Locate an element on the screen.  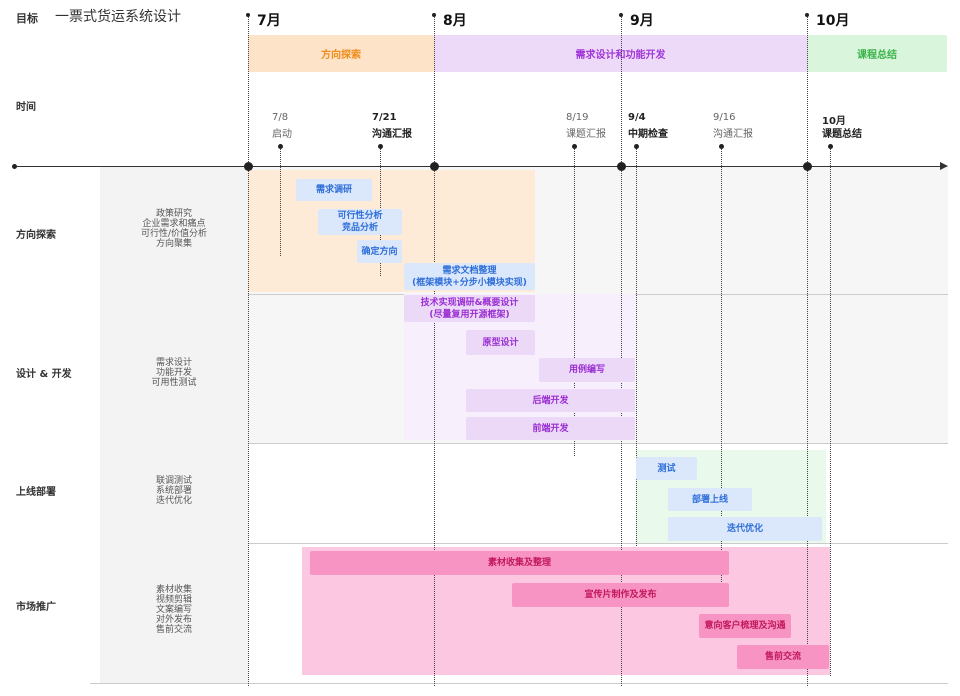
task-bar: 迭代优化 is located at coordinates (745, 529).